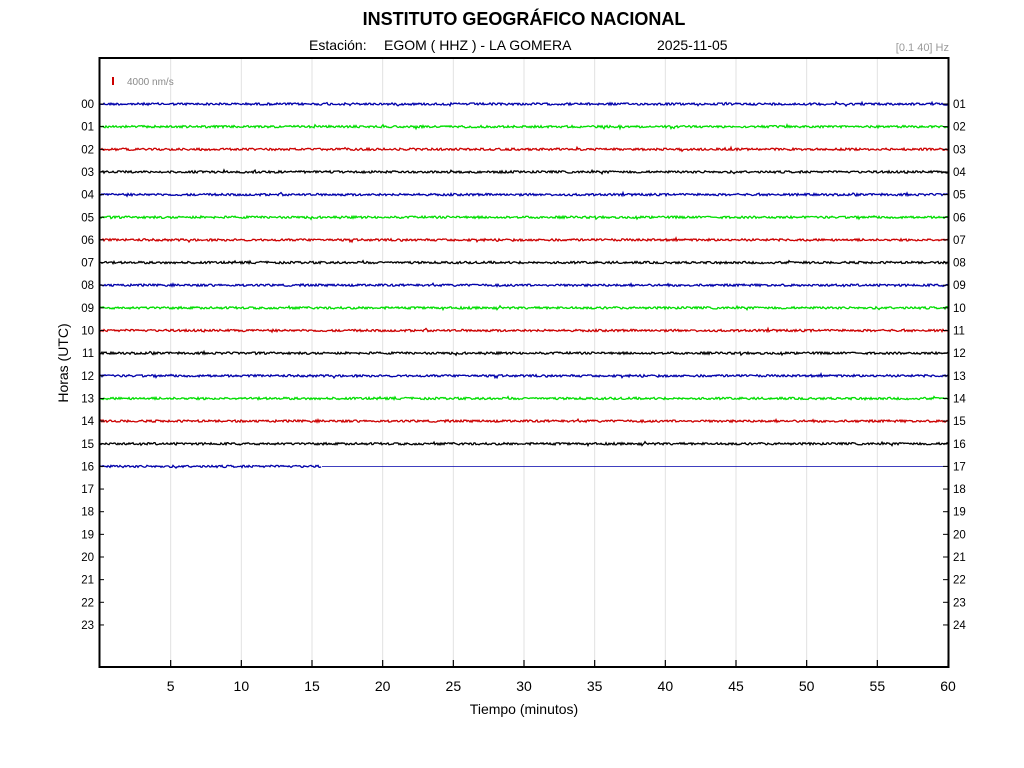  I want to click on hour-label-left-21: 21, so click(87, 581).